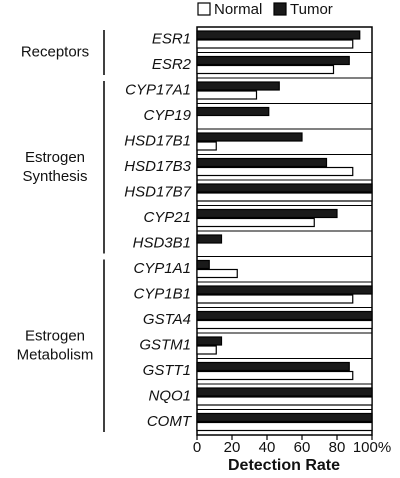  I want to click on category-label: CYP1B1, so click(162, 294).